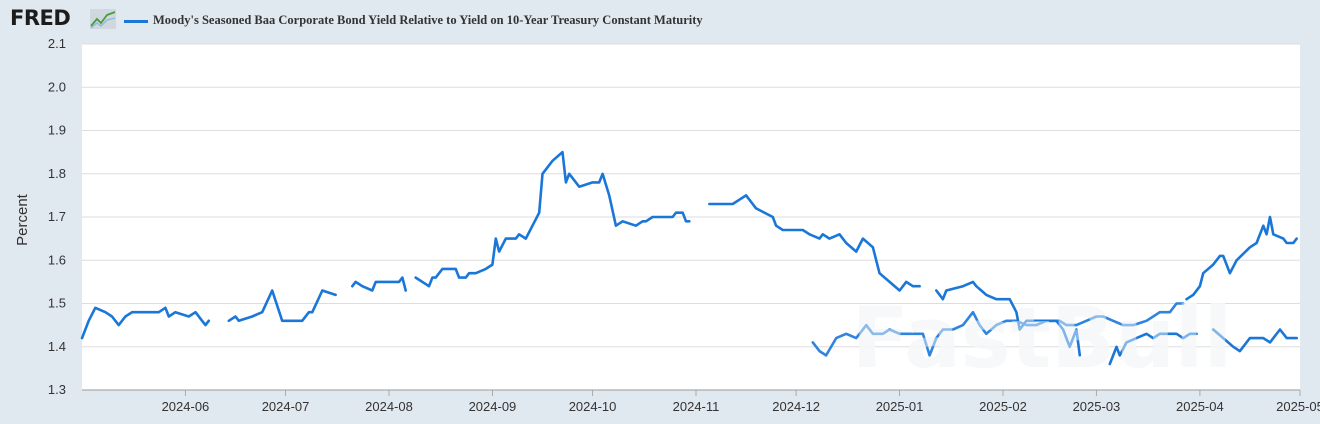 The height and width of the screenshot is (424, 1320). I want to click on x-tick-label: 2024-12, so click(796, 406).